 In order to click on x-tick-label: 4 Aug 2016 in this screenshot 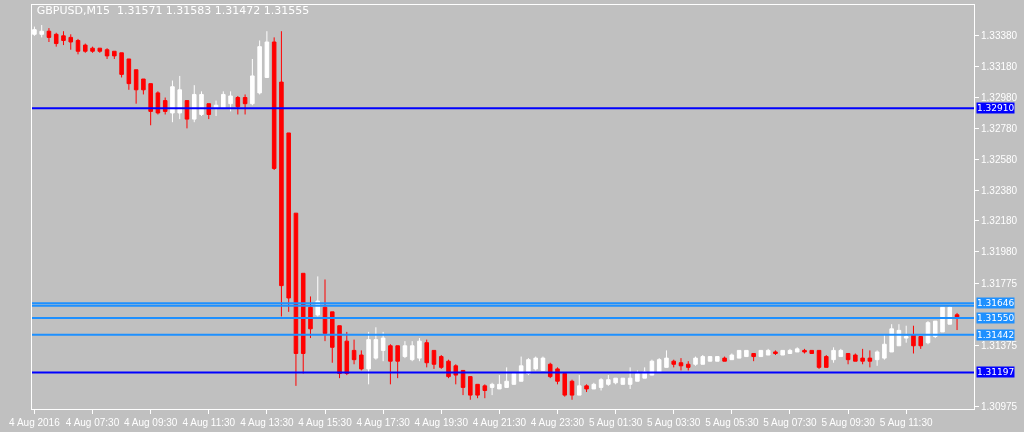, I will do `click(35, 422)`.